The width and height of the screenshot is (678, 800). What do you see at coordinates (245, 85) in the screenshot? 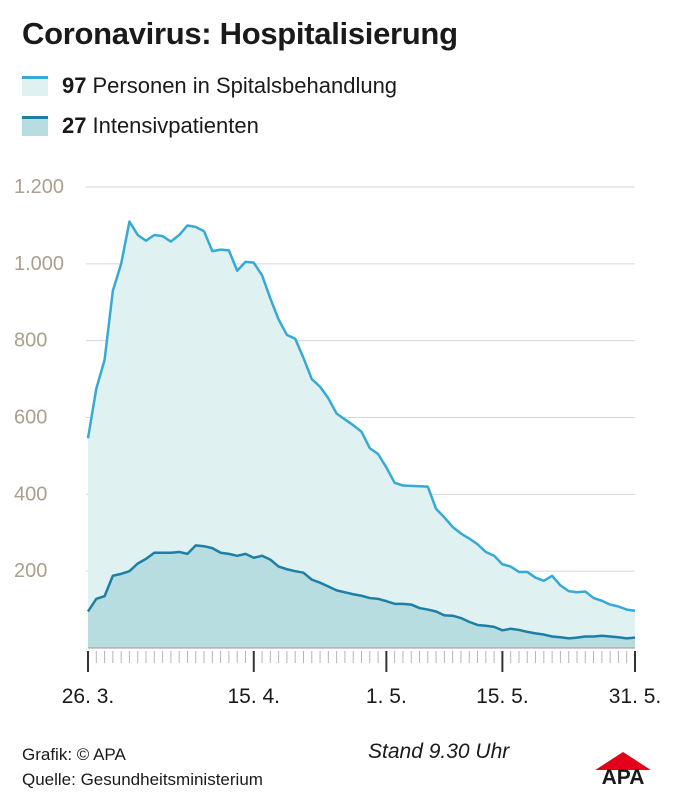
I see `legend-label-hospital: Personen in Spitalsbehandlung` at bounding box center [245, 85].